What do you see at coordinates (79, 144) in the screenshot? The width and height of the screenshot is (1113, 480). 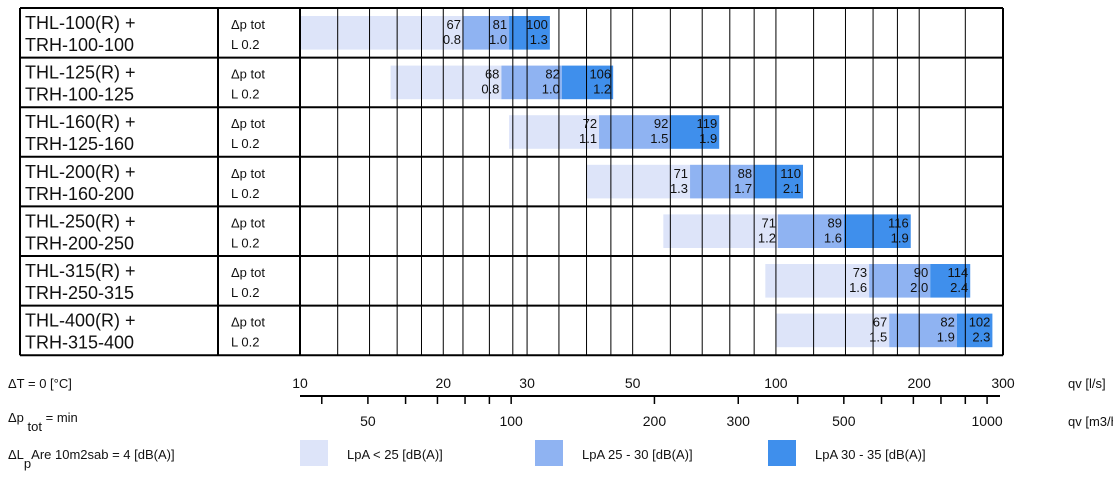 I see `model-size: TRH-125-160` at bounding box center [79, 144].